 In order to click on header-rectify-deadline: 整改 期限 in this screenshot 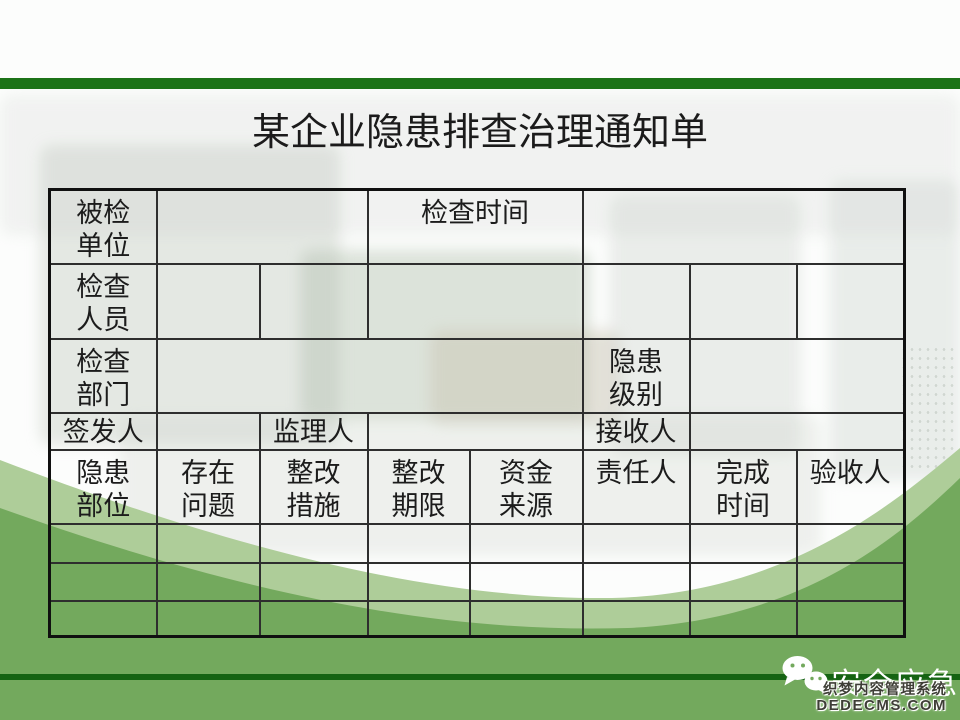, I will do `click(418, 487)`.